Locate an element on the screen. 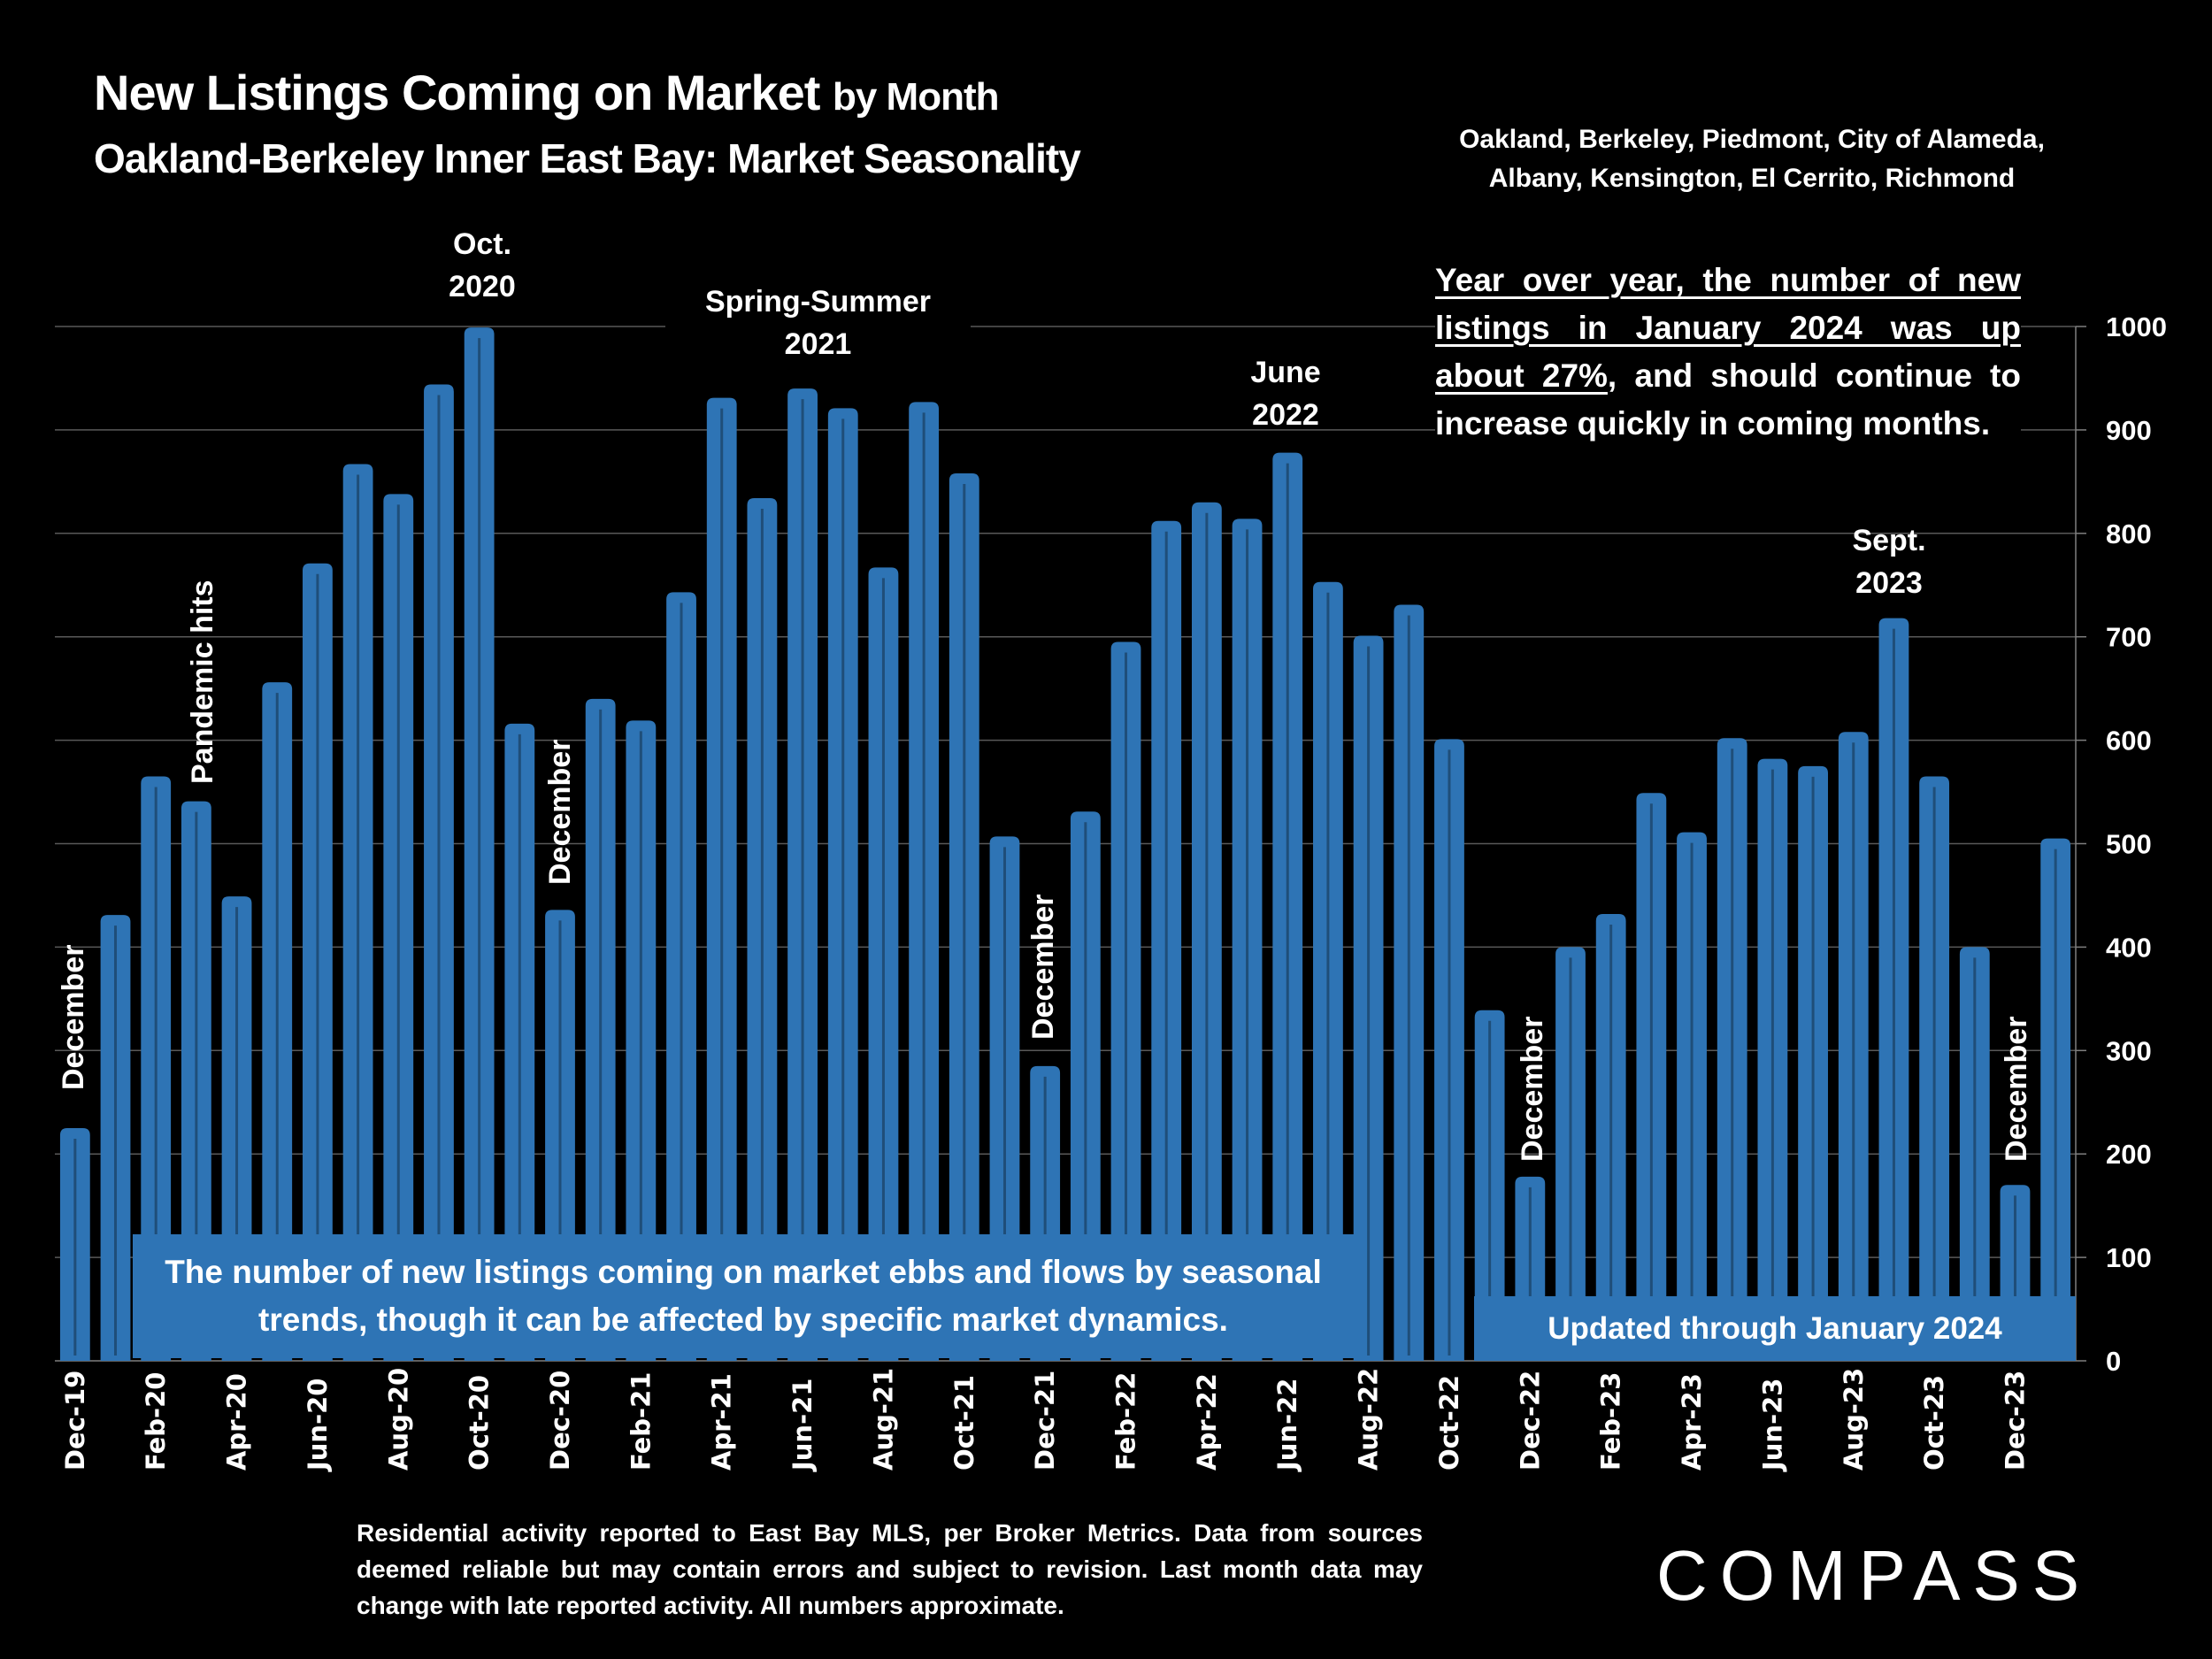 Image resolution: width=2212 pixels, height=1659 pixels. chart-title: New Listings Coming on Market by Month is located at coordinates (547, 93).